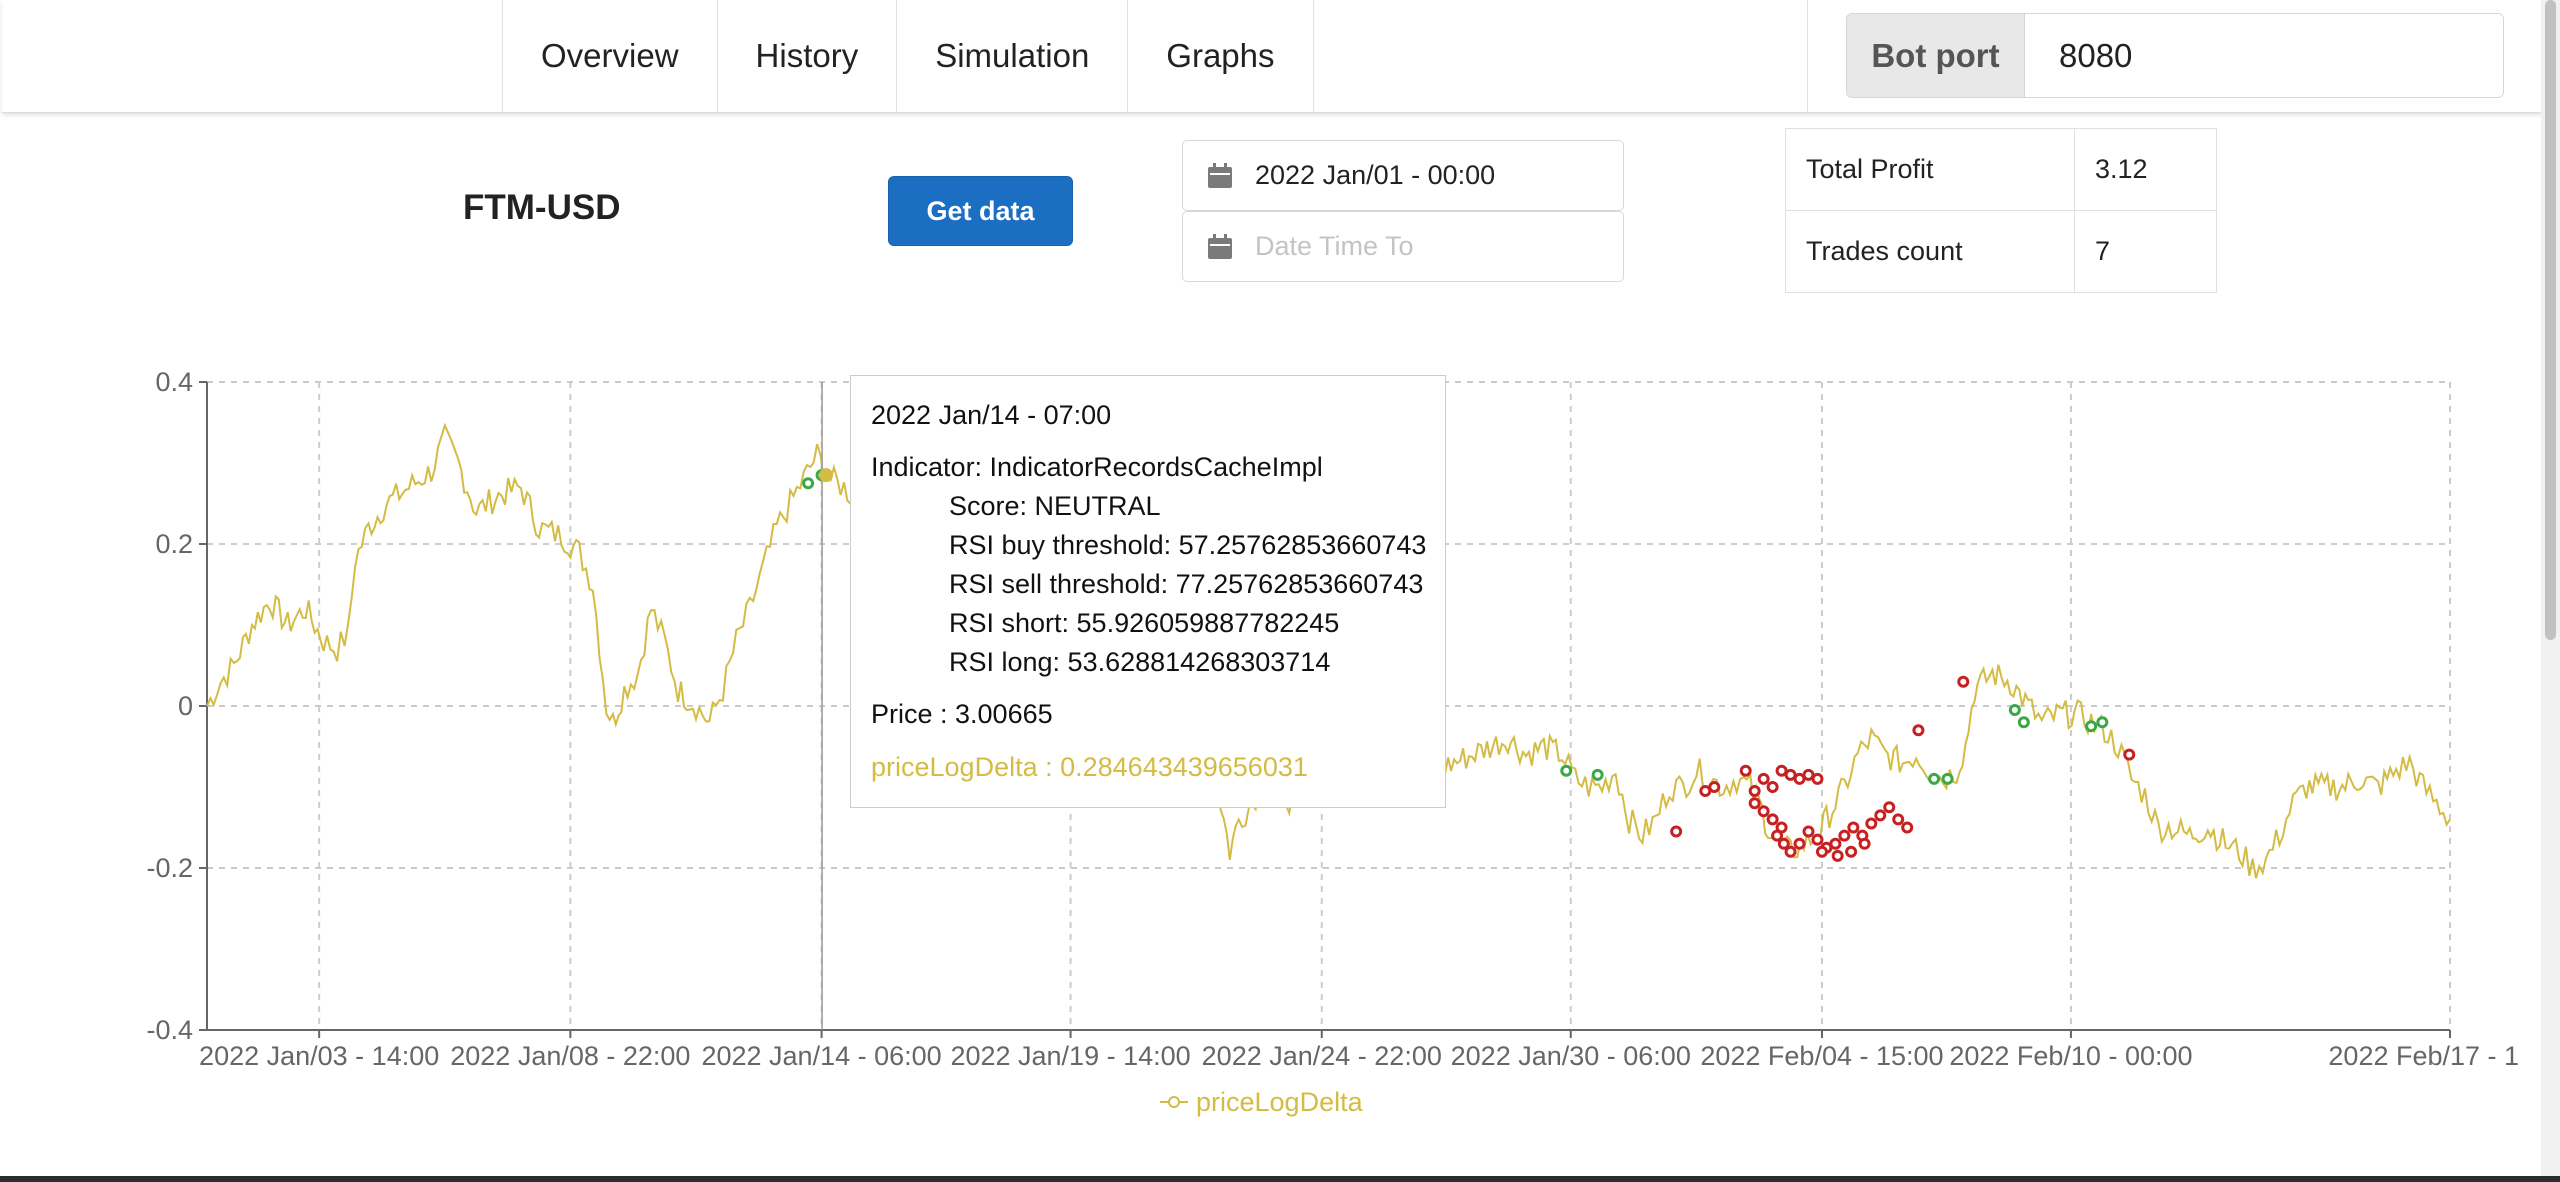 The image size is (2560, 1182). What do you see at coordinates (174, 544) in the screenshot?
I see `y-tick-label: 0.2` at bounding box center [174, 544].